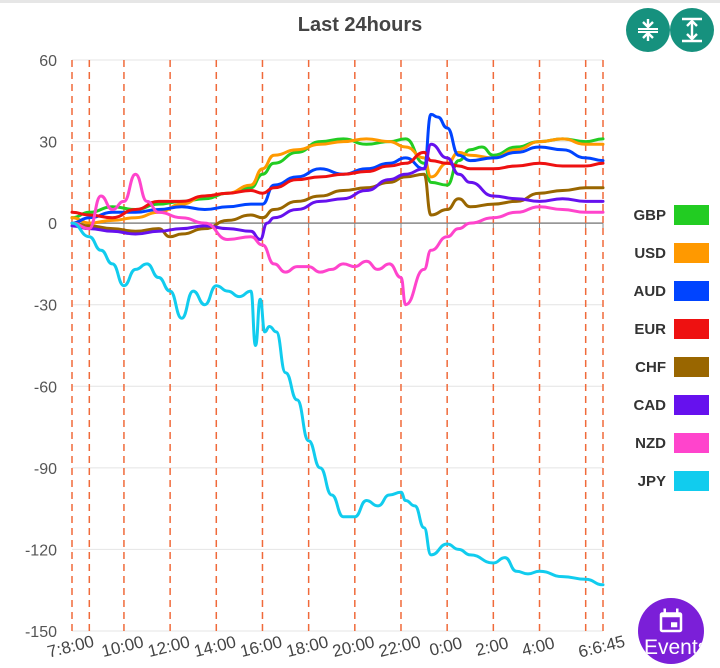 This screenshot has width=720, height=668. I want to click on series-line-aud, so click(337, 168).